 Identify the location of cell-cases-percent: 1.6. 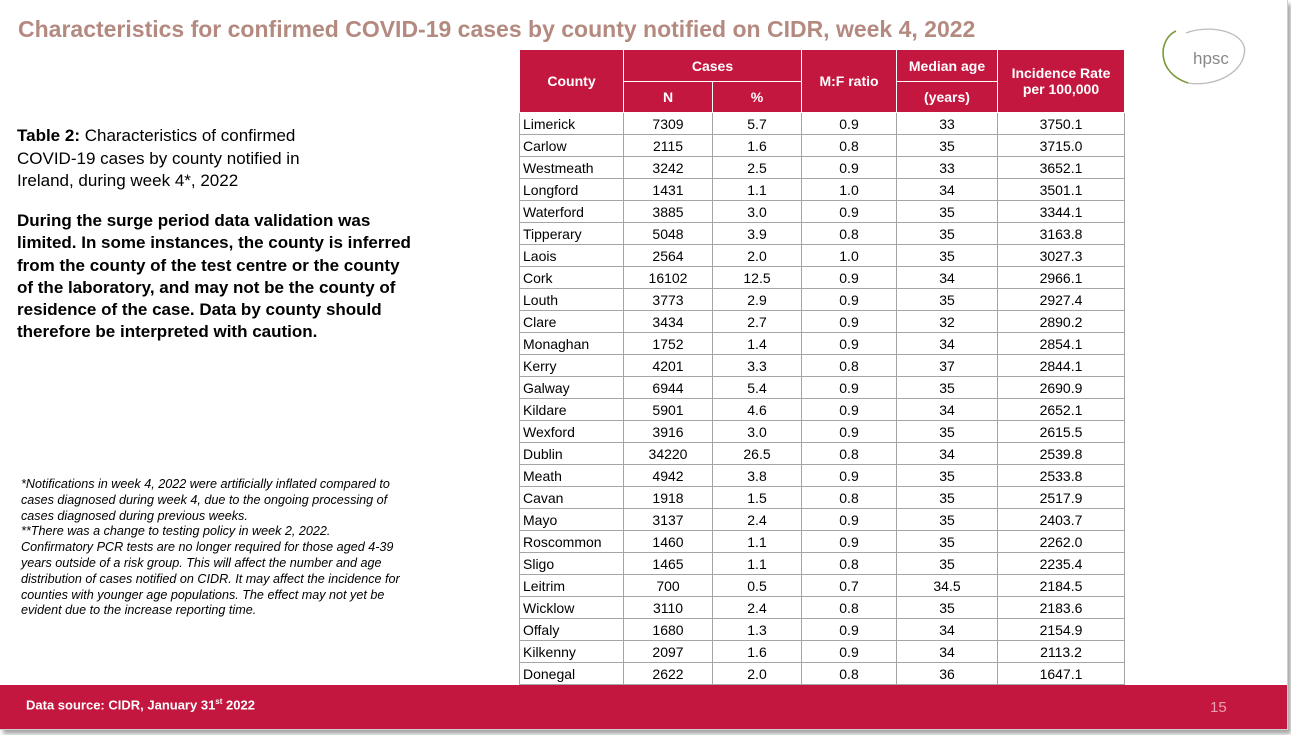
(757, 145).